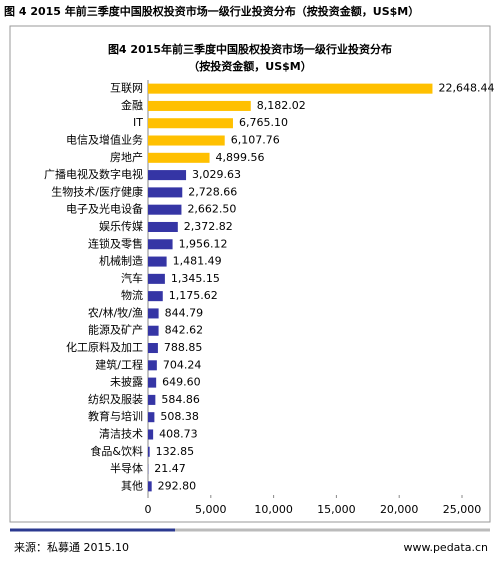 The image size is (500, 570). What do you see at coordinates (126, 382) in the screenshot?
I see `y-tick-label: 未披露` at bounding box center [126, 382].